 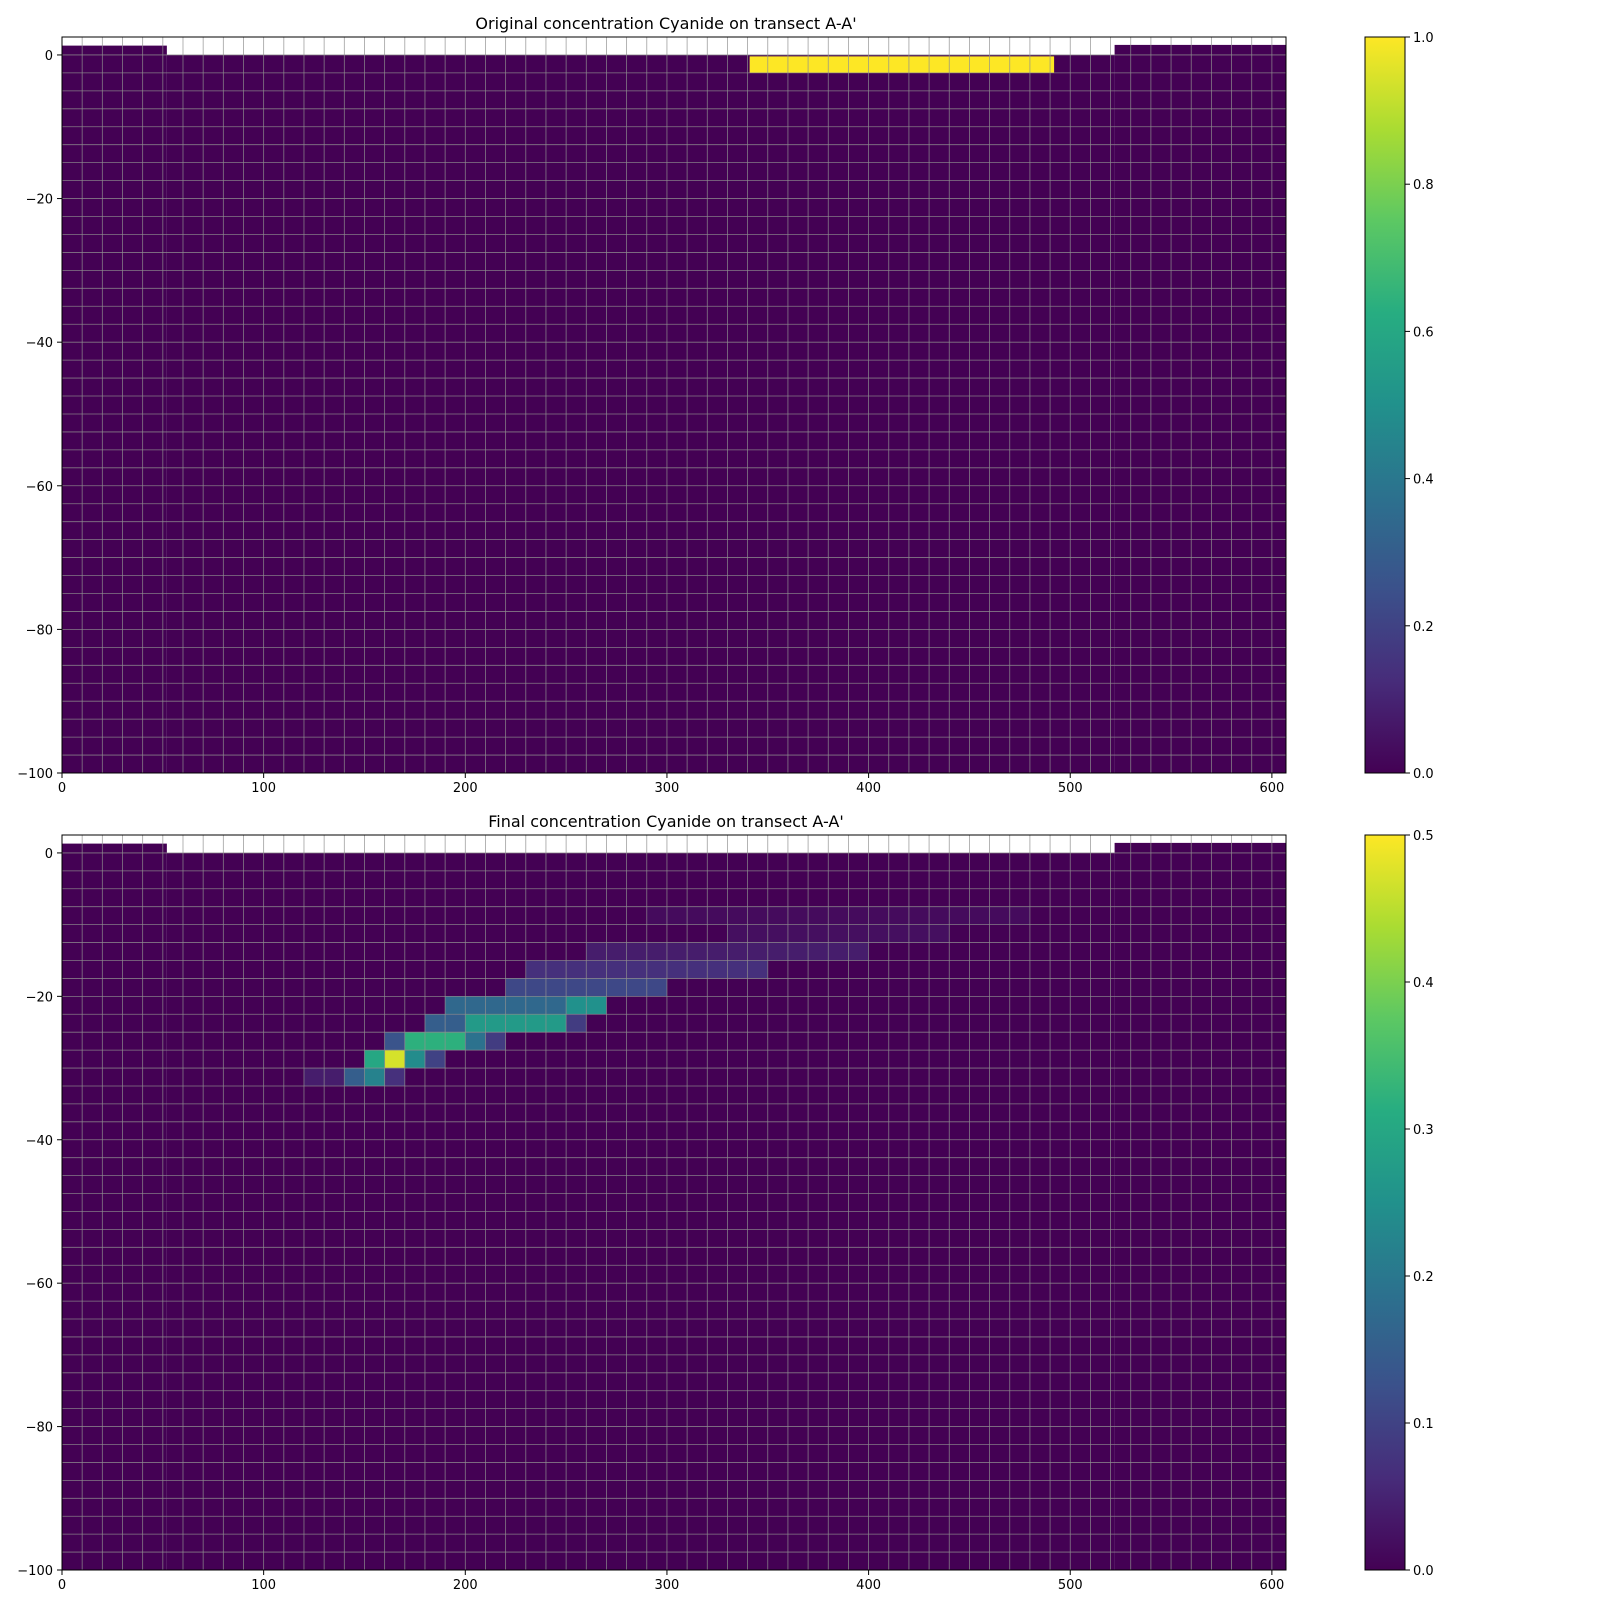 I want to click on panel-2-y-tick-label: −100, so click(x=35, y=1571).